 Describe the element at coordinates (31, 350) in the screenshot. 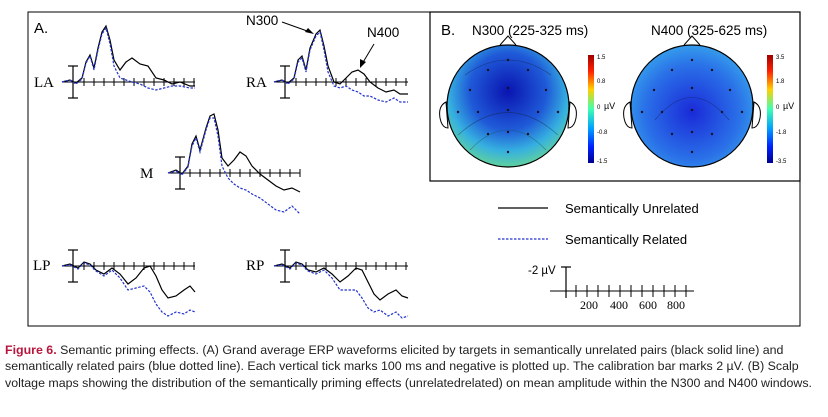

I see `caption-label: Figure 6.` at that location.